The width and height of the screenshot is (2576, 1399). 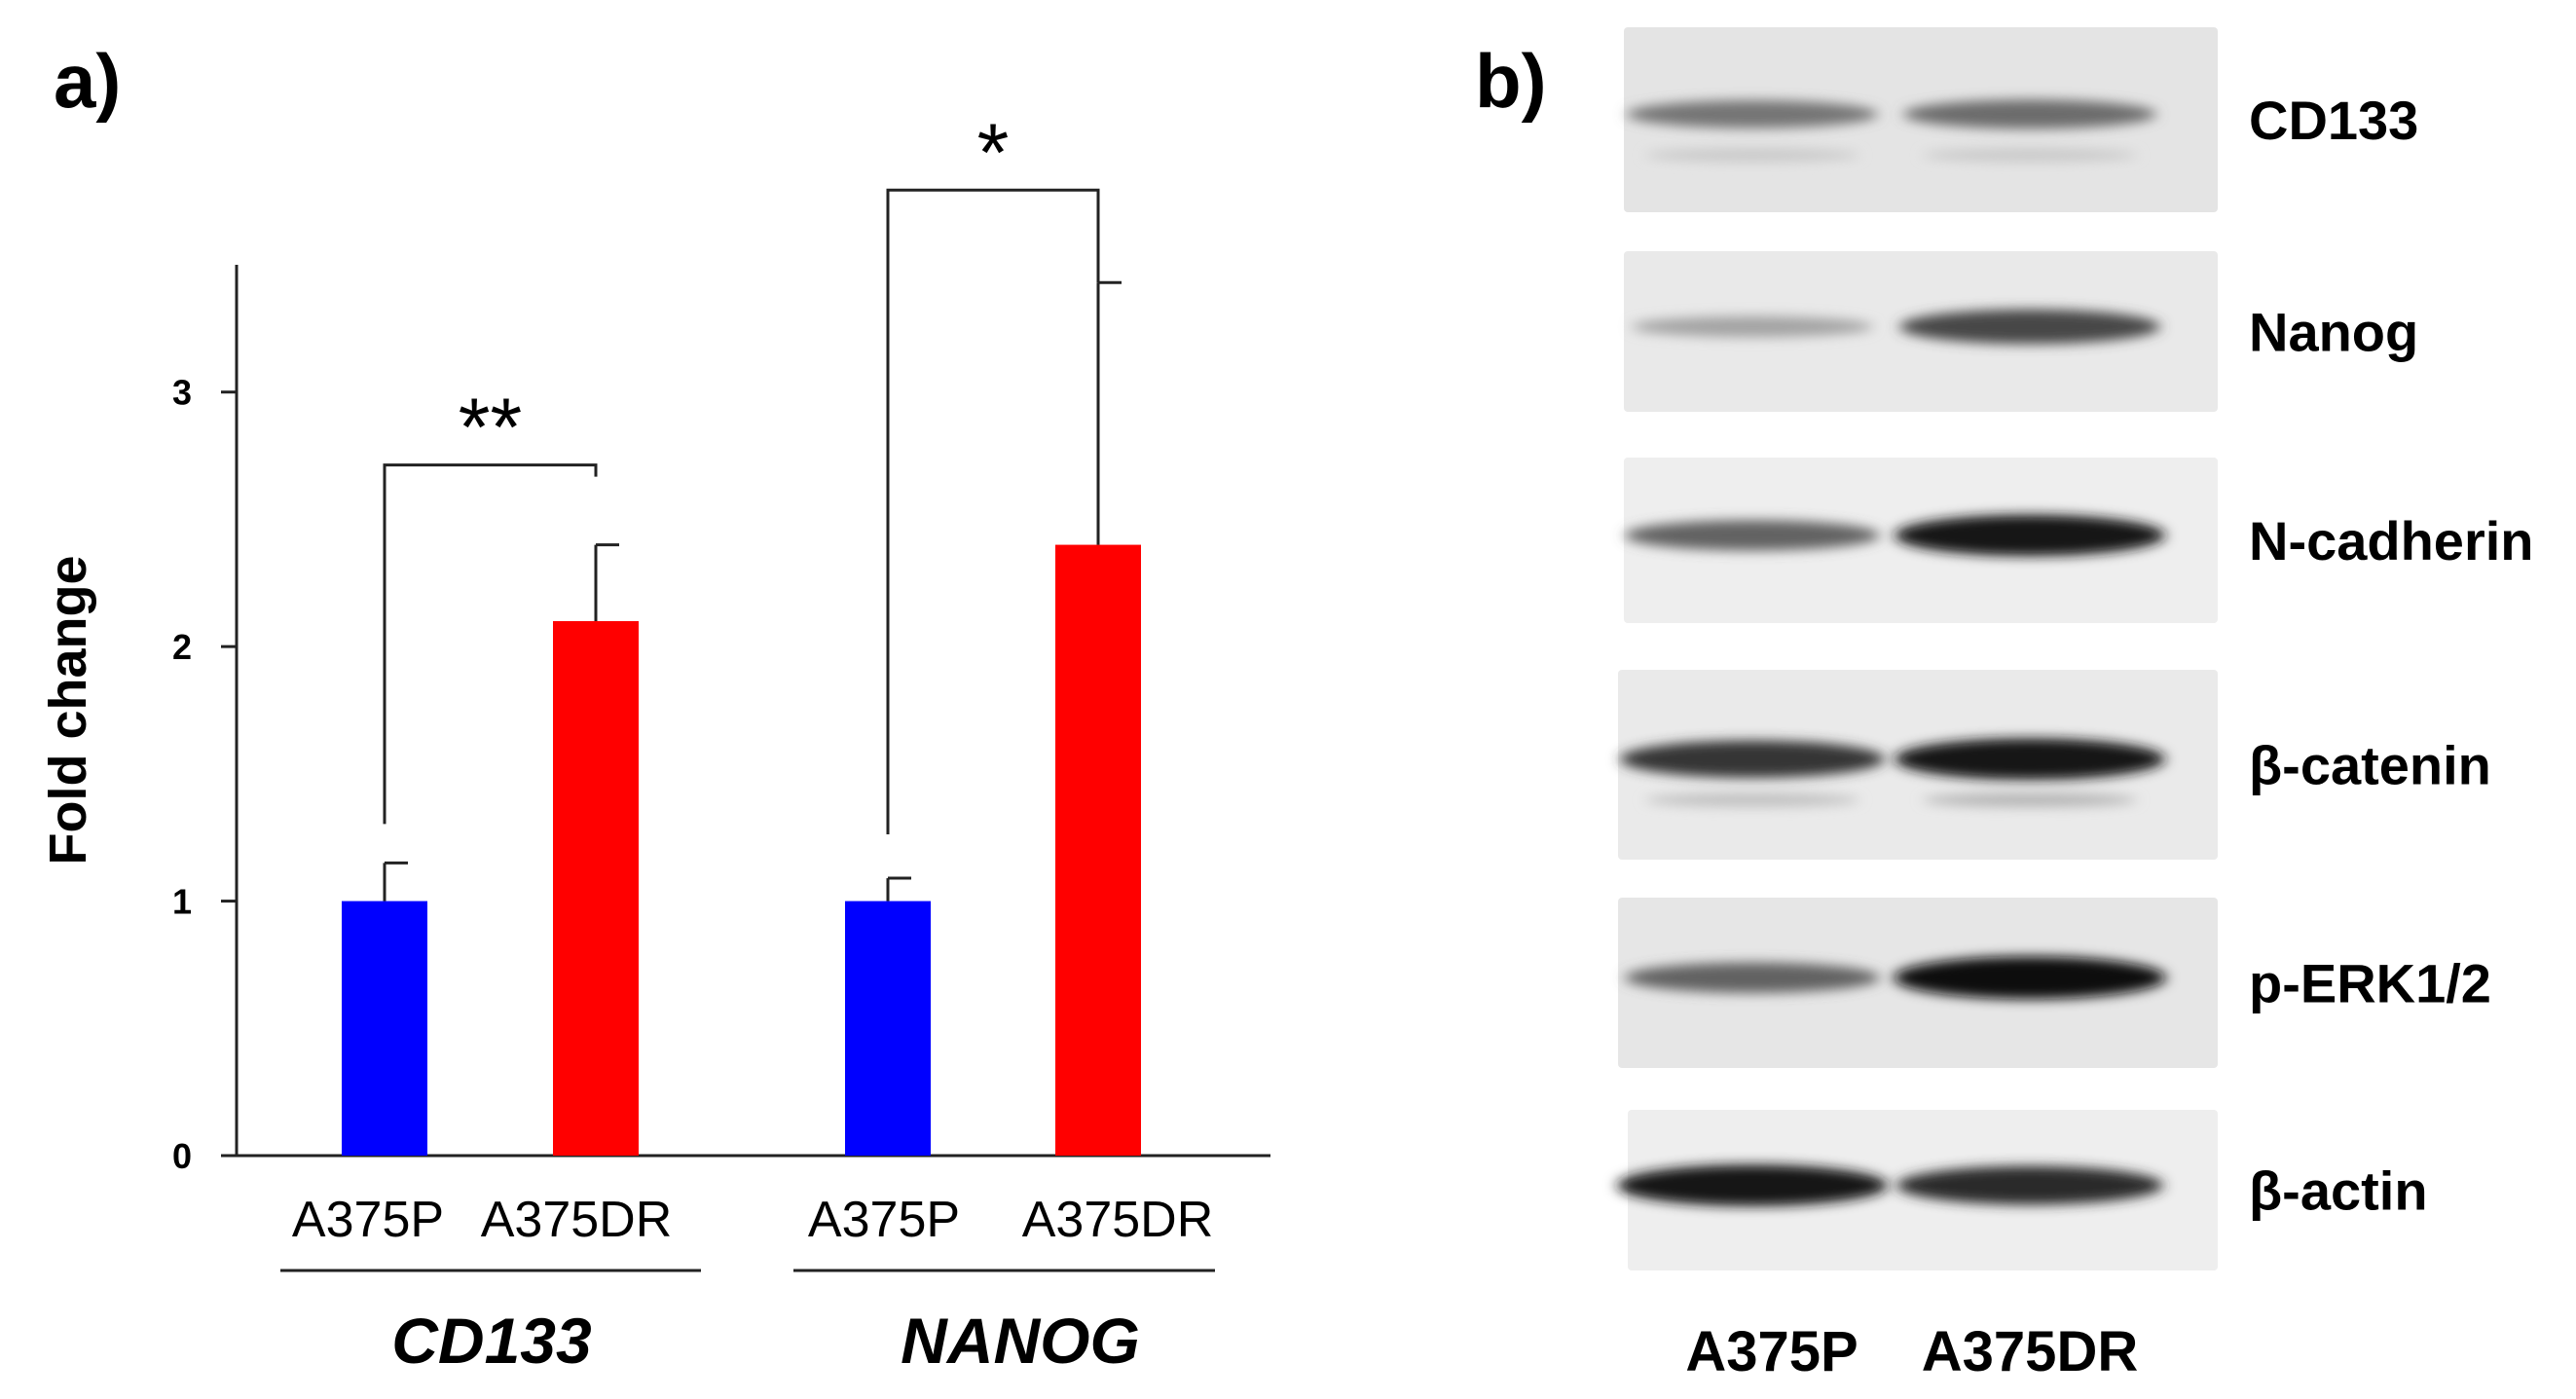 What do you see at coordinates (1511, 81) in the screenshot?
I see `panel-b-letter: b)` at bounding box center [1511, 81].